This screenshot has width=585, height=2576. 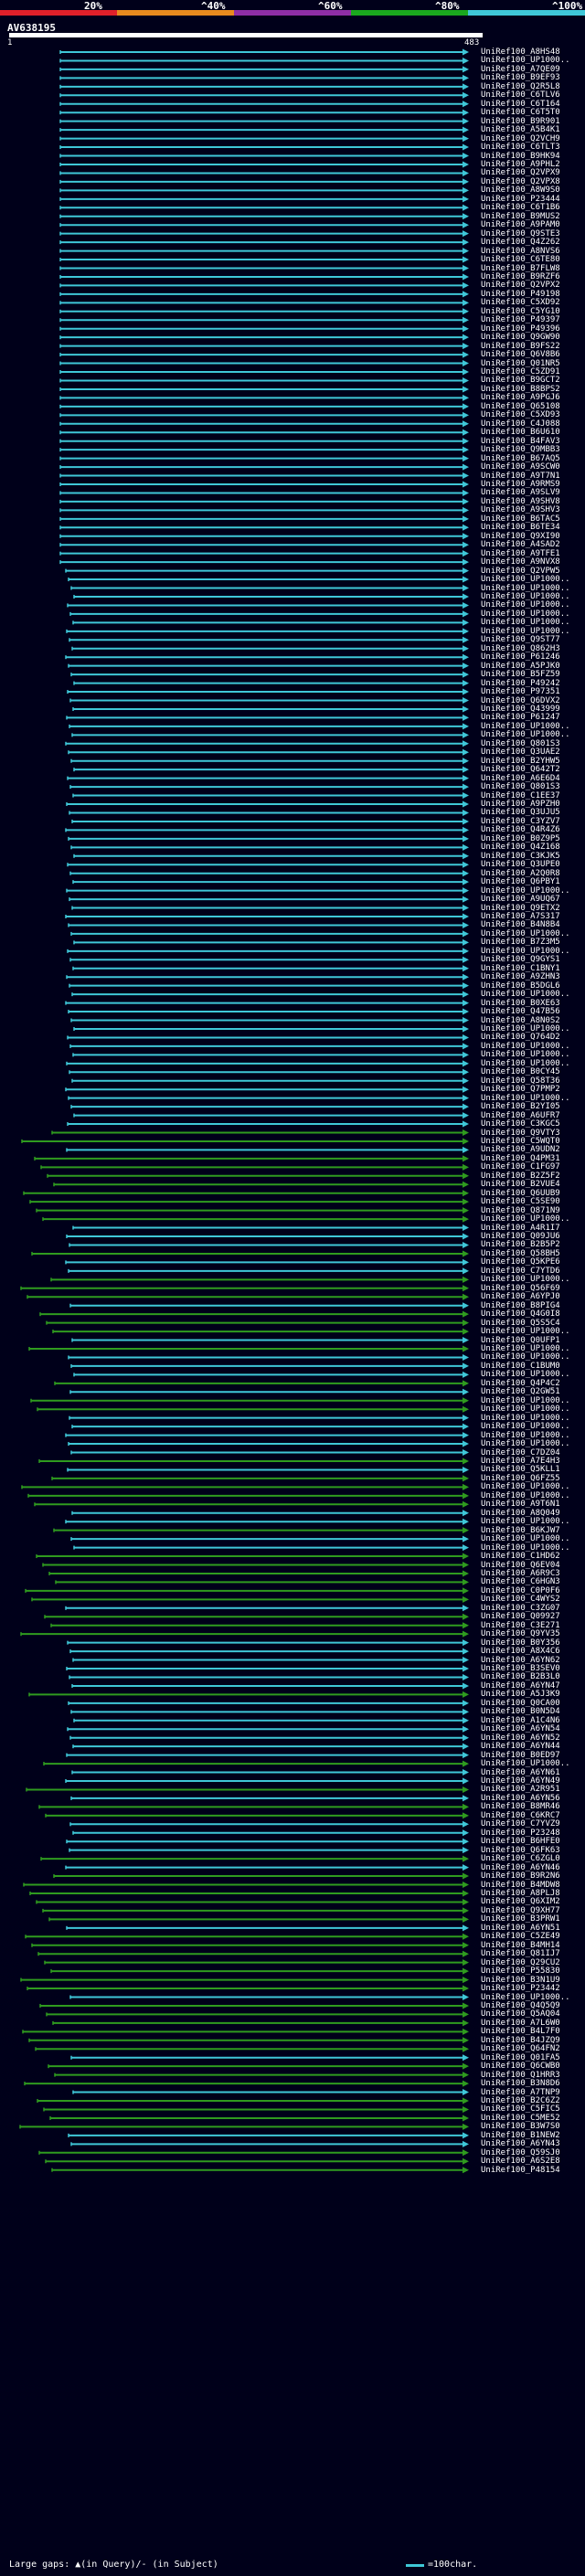 What do you see at coordinates (520, 1513) in the screenshot?
I see `hit-label: UniRef100_A8Q049` at bounding box center [520, 1513].